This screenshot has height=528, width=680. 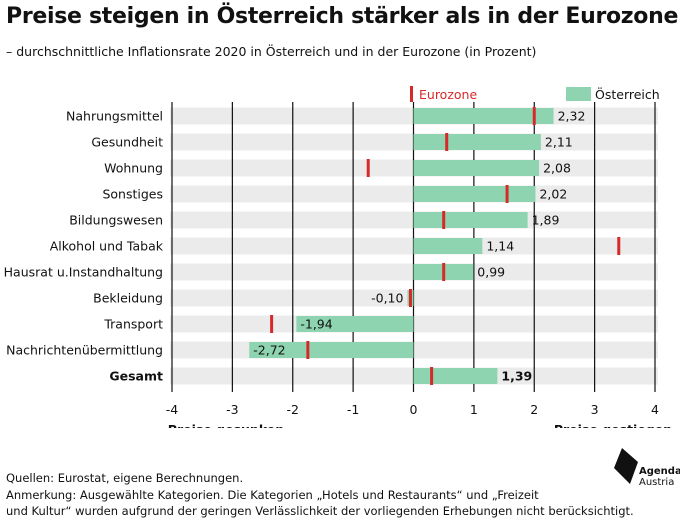 What do you see at coordinates (578, 94) in the screenshot?
I see `legend-austria-swatch` at bounding box center [578, 94].